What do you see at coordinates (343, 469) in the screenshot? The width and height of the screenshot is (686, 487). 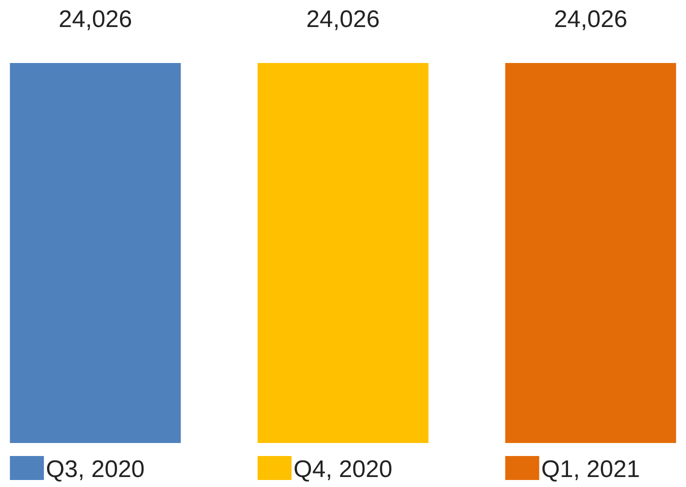 I see `legend-label: Q4, 2020` at bounding box center [343, 469].